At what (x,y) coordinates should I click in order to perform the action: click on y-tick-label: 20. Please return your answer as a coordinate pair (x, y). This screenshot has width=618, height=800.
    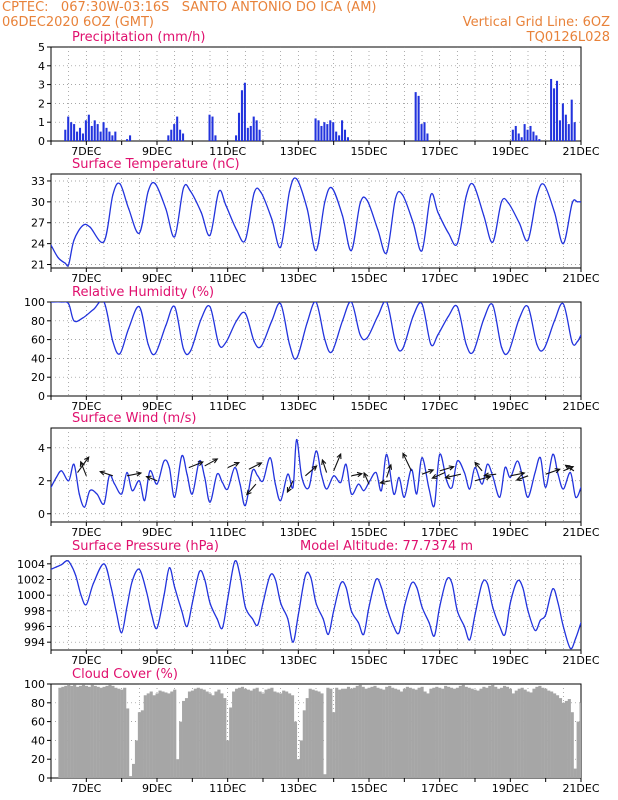
    Looking at the image, I should click on (38, 377).